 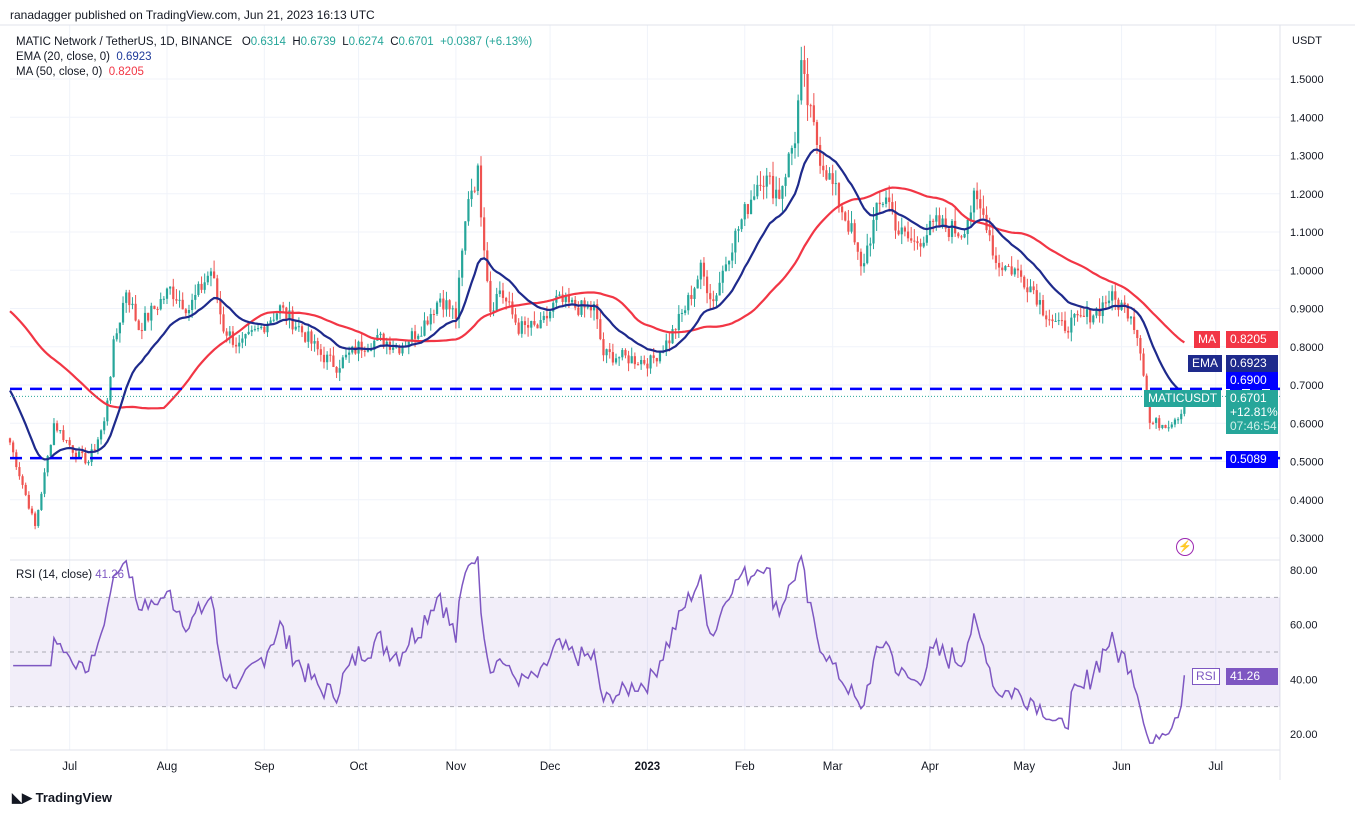 What do you see at coordinates (1253, 426) in the screenshot?
I see `price-tag-timer: 07:46:54` at bounding box center [1253, 426].